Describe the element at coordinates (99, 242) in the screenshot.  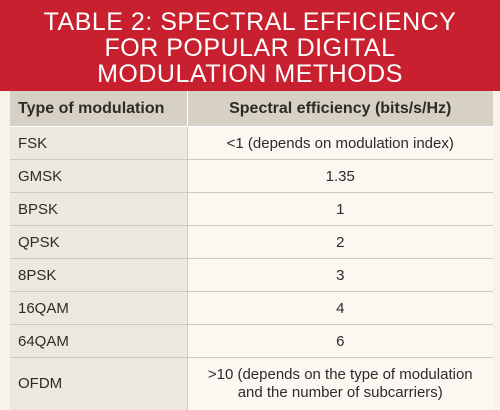
I see `modulation-cell: QPSK` at that location.